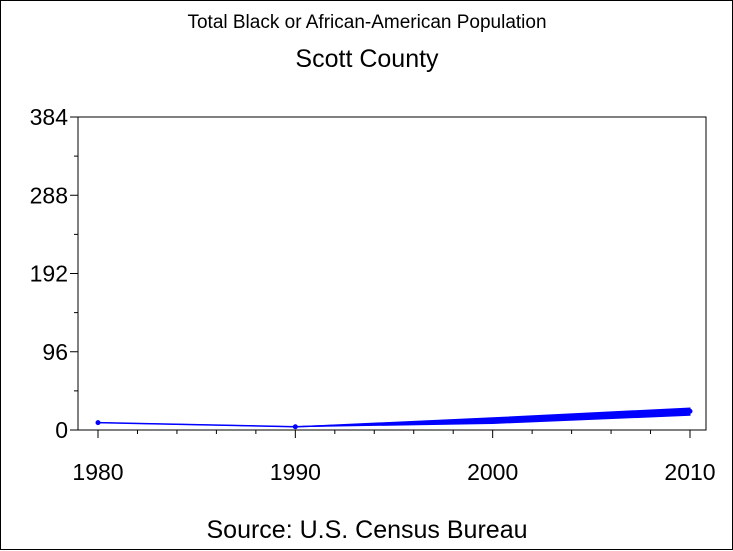 This screenshot has width=733, height=551. Describe the element at coordinates (55, 352) in the screenshot. I see `y-tick-label: 96` at that location.